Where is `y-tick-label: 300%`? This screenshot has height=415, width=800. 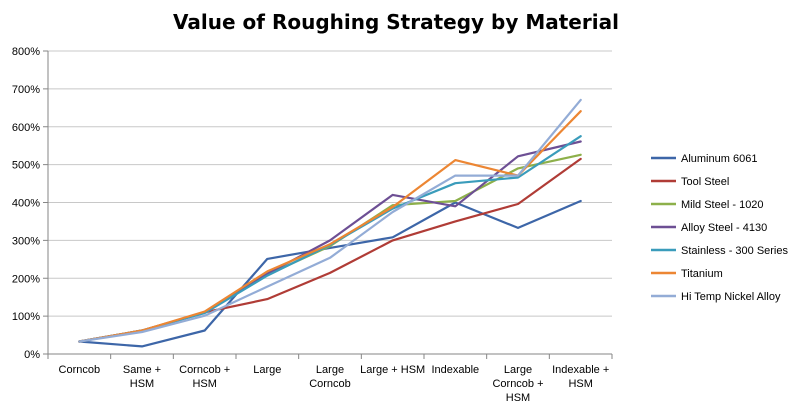 y-tick-label: 300% is located at coordinates (26, 241).